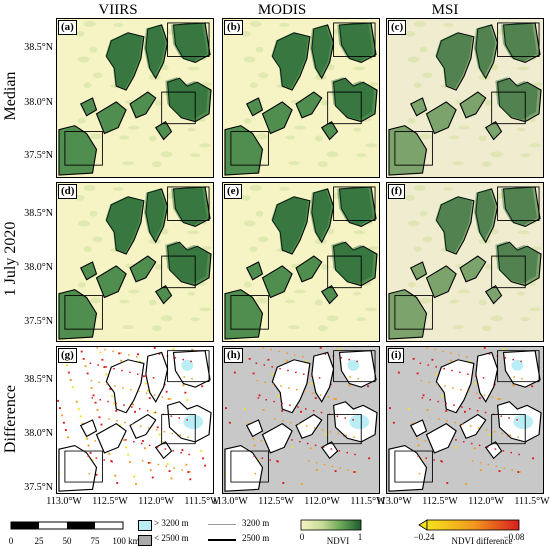 The width and height of the screenshot is (550, 550). Describe the element at coordinates (397, 27) in the screenshot. I see `panel-label: (c)` at that location.